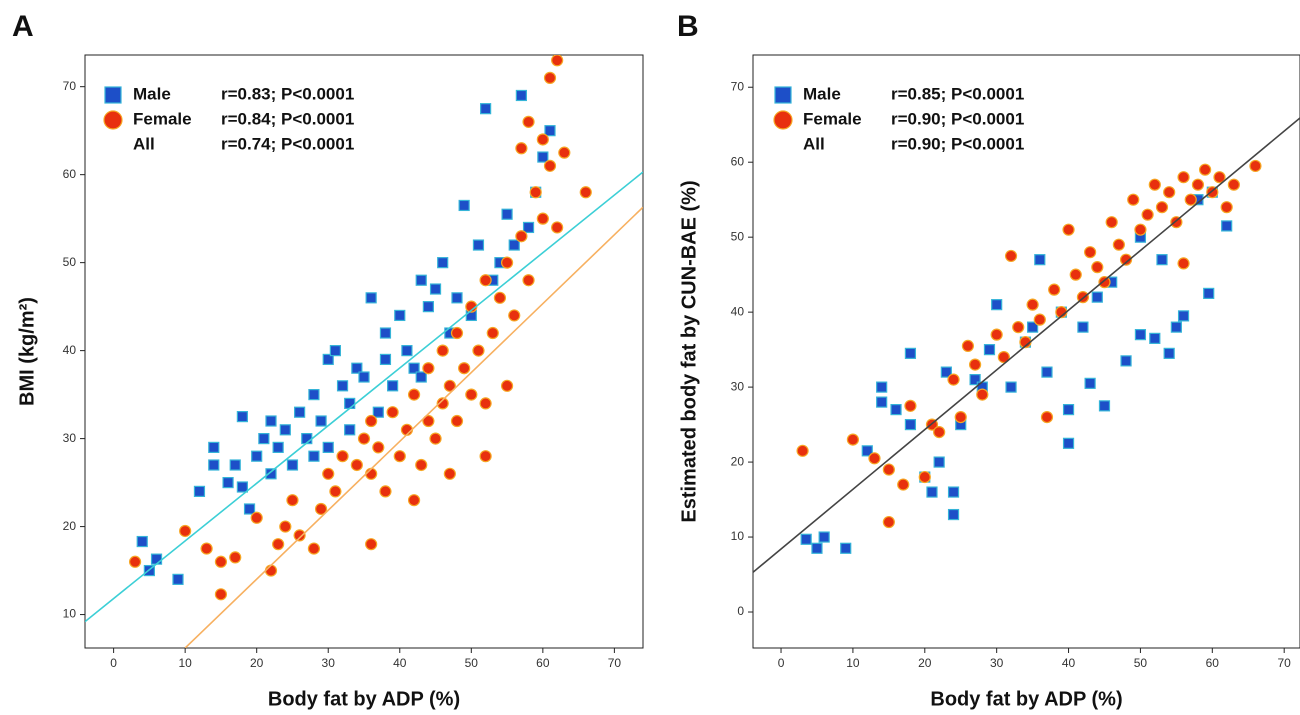  I want to click on y-tick-label: 30, so click(70, 438).